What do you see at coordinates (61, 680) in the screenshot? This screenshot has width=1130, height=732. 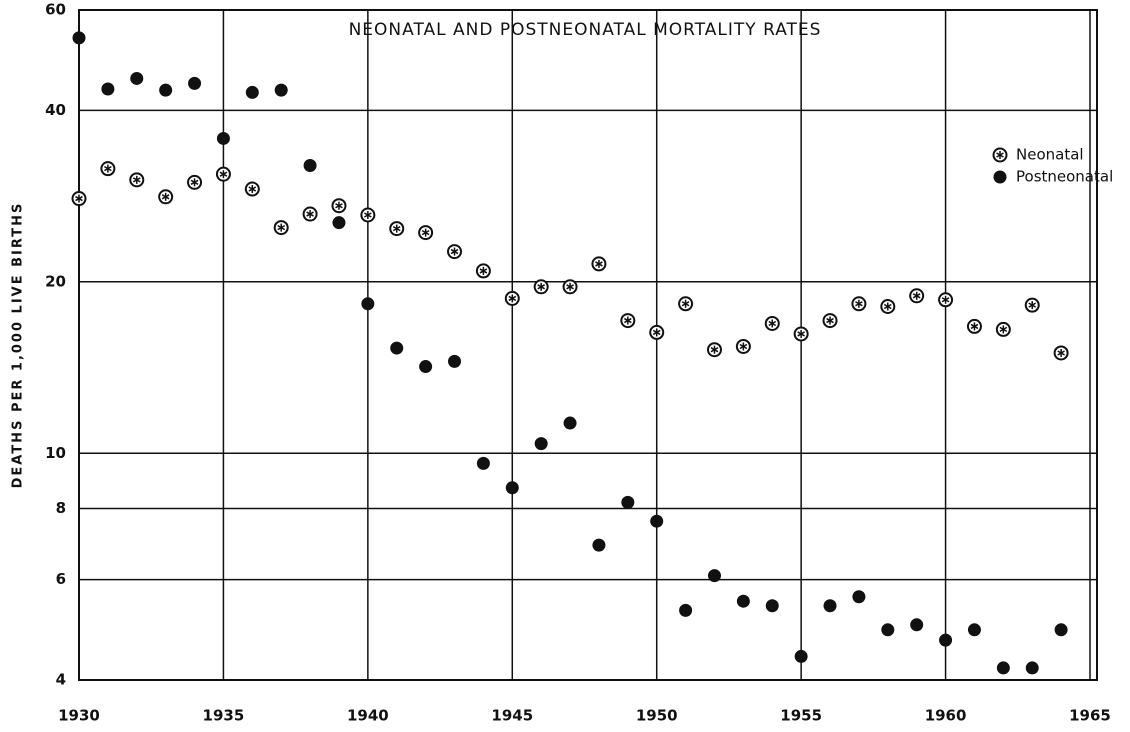 I see `y-tick-label: 4` at bounding box center [61, 680].